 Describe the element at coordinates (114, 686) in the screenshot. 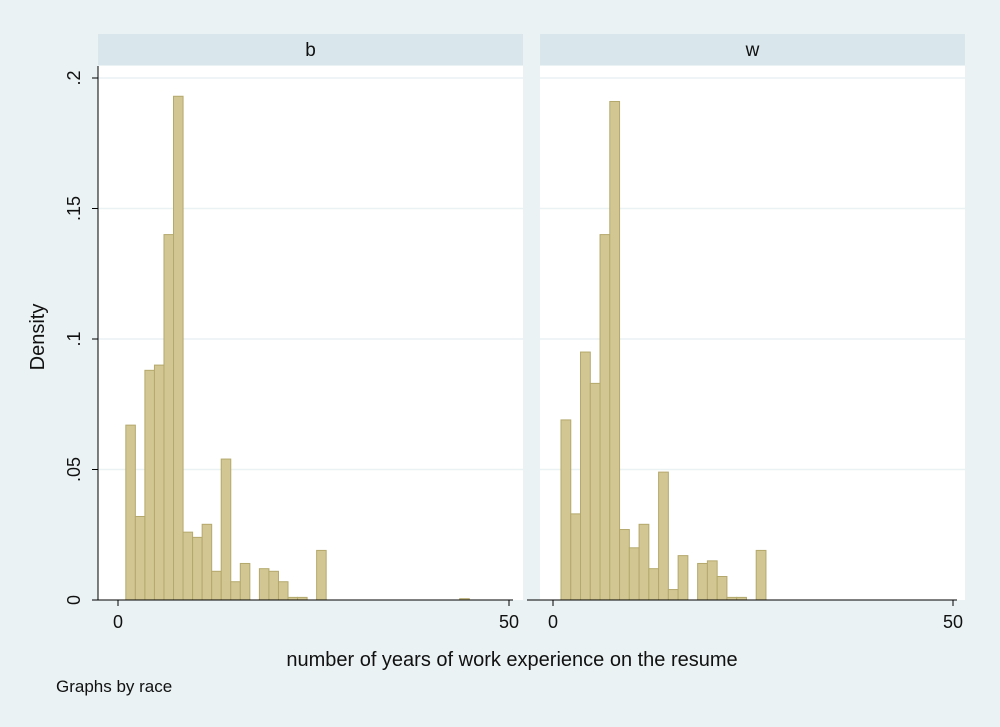

I see `graphs-by-note: Graphs by race` at that location.